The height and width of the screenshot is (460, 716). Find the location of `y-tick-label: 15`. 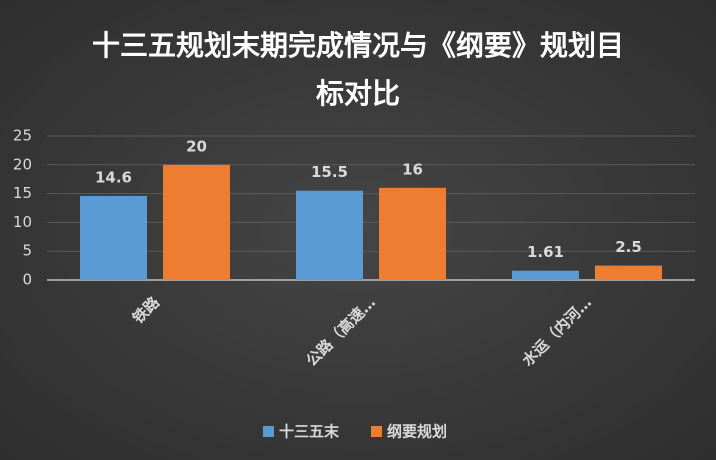

y-tick-label: 15 is located at coordinates (22, 193).